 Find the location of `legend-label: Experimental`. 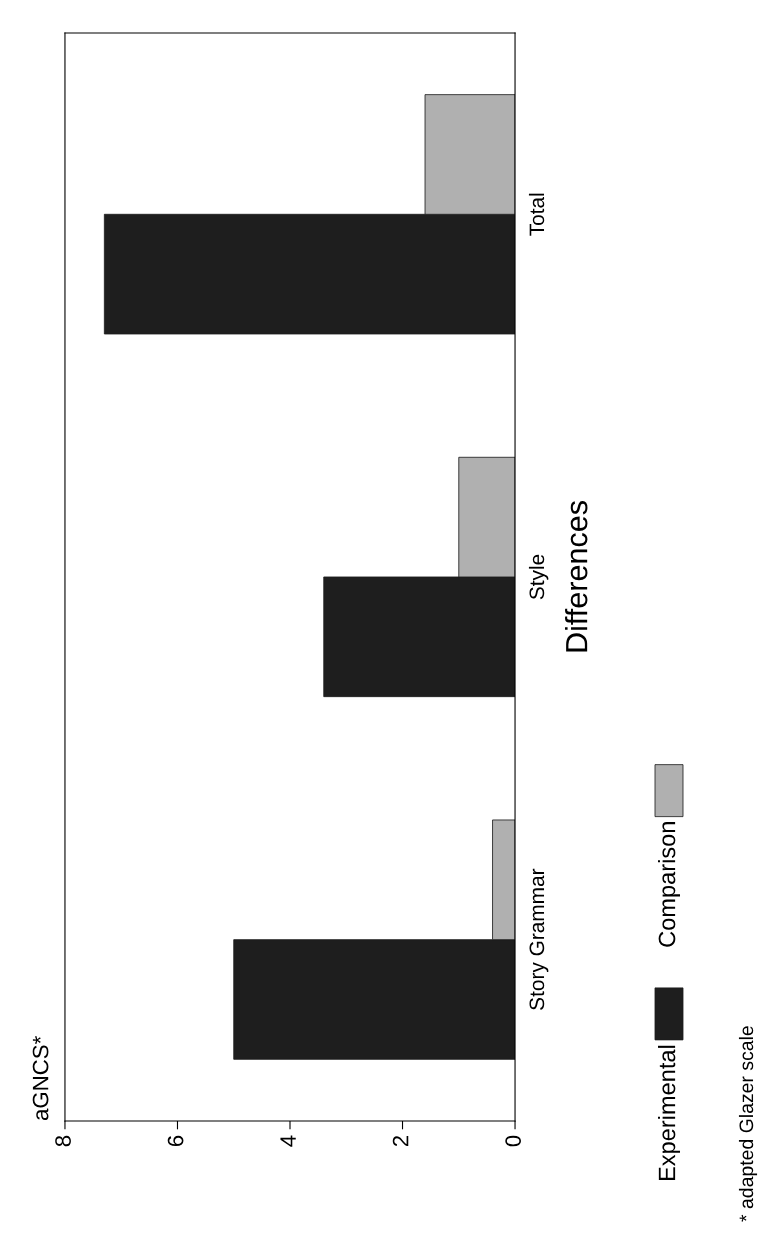

legend-label: Experimental is located at coordinates (669, 1113).